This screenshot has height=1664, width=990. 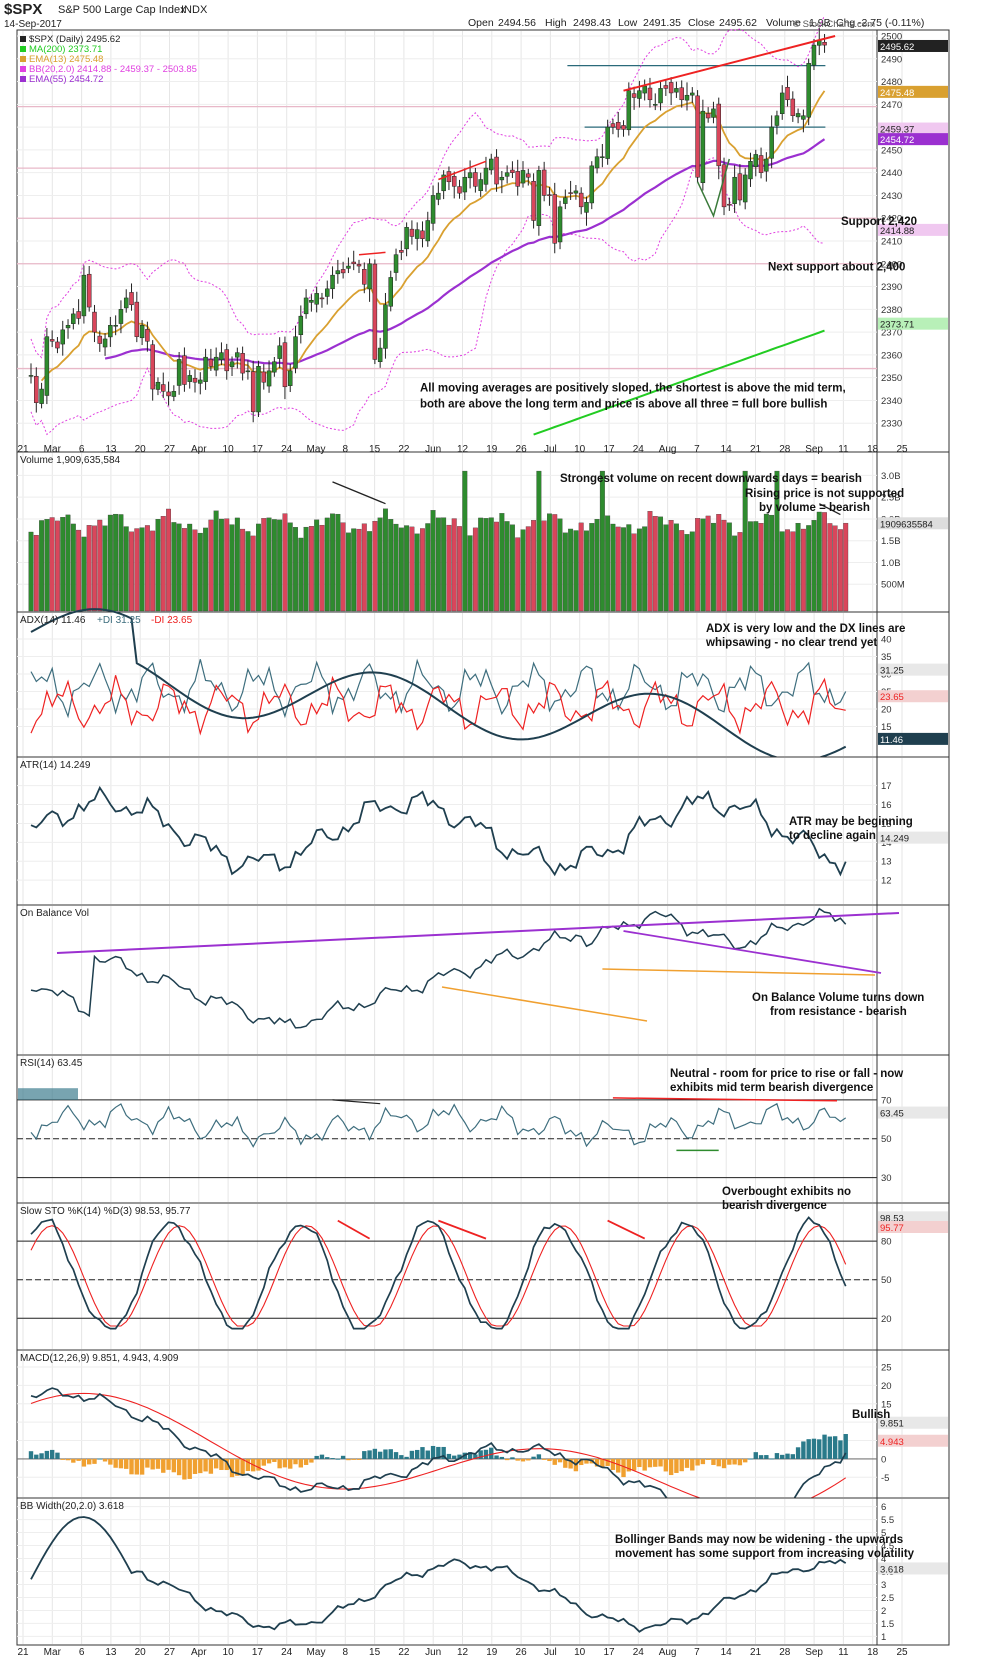 I want to click on x-tick-label: 19, so click(x=492, y=449).